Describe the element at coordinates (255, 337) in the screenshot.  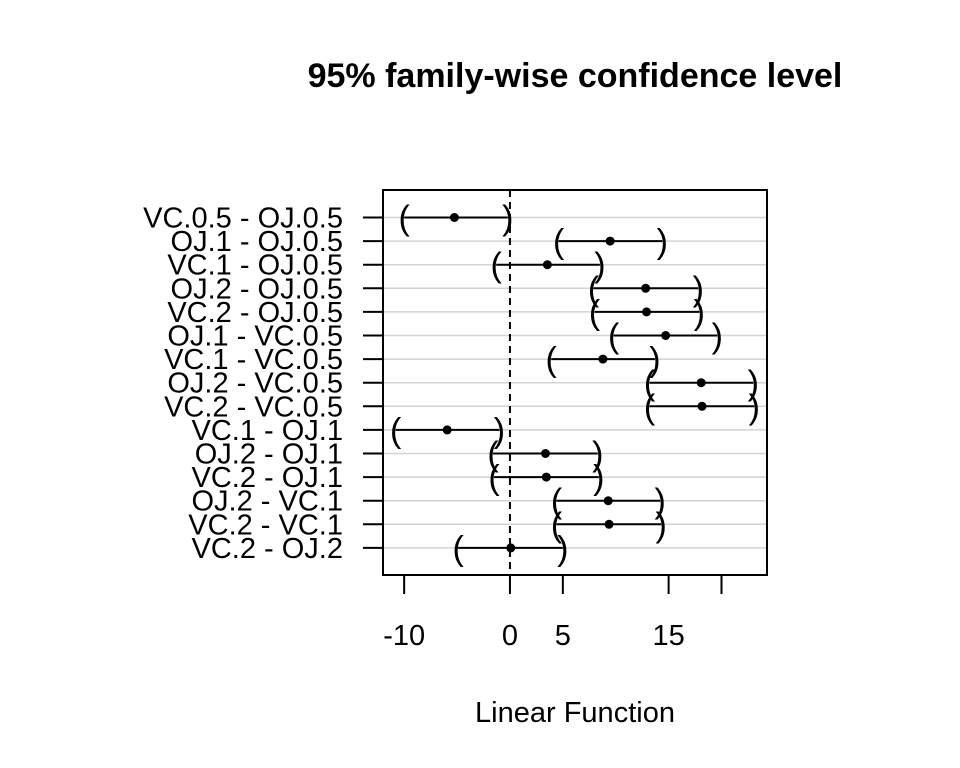
I see `y-tick-label: OJ.1 - VC.0.5` at that location.